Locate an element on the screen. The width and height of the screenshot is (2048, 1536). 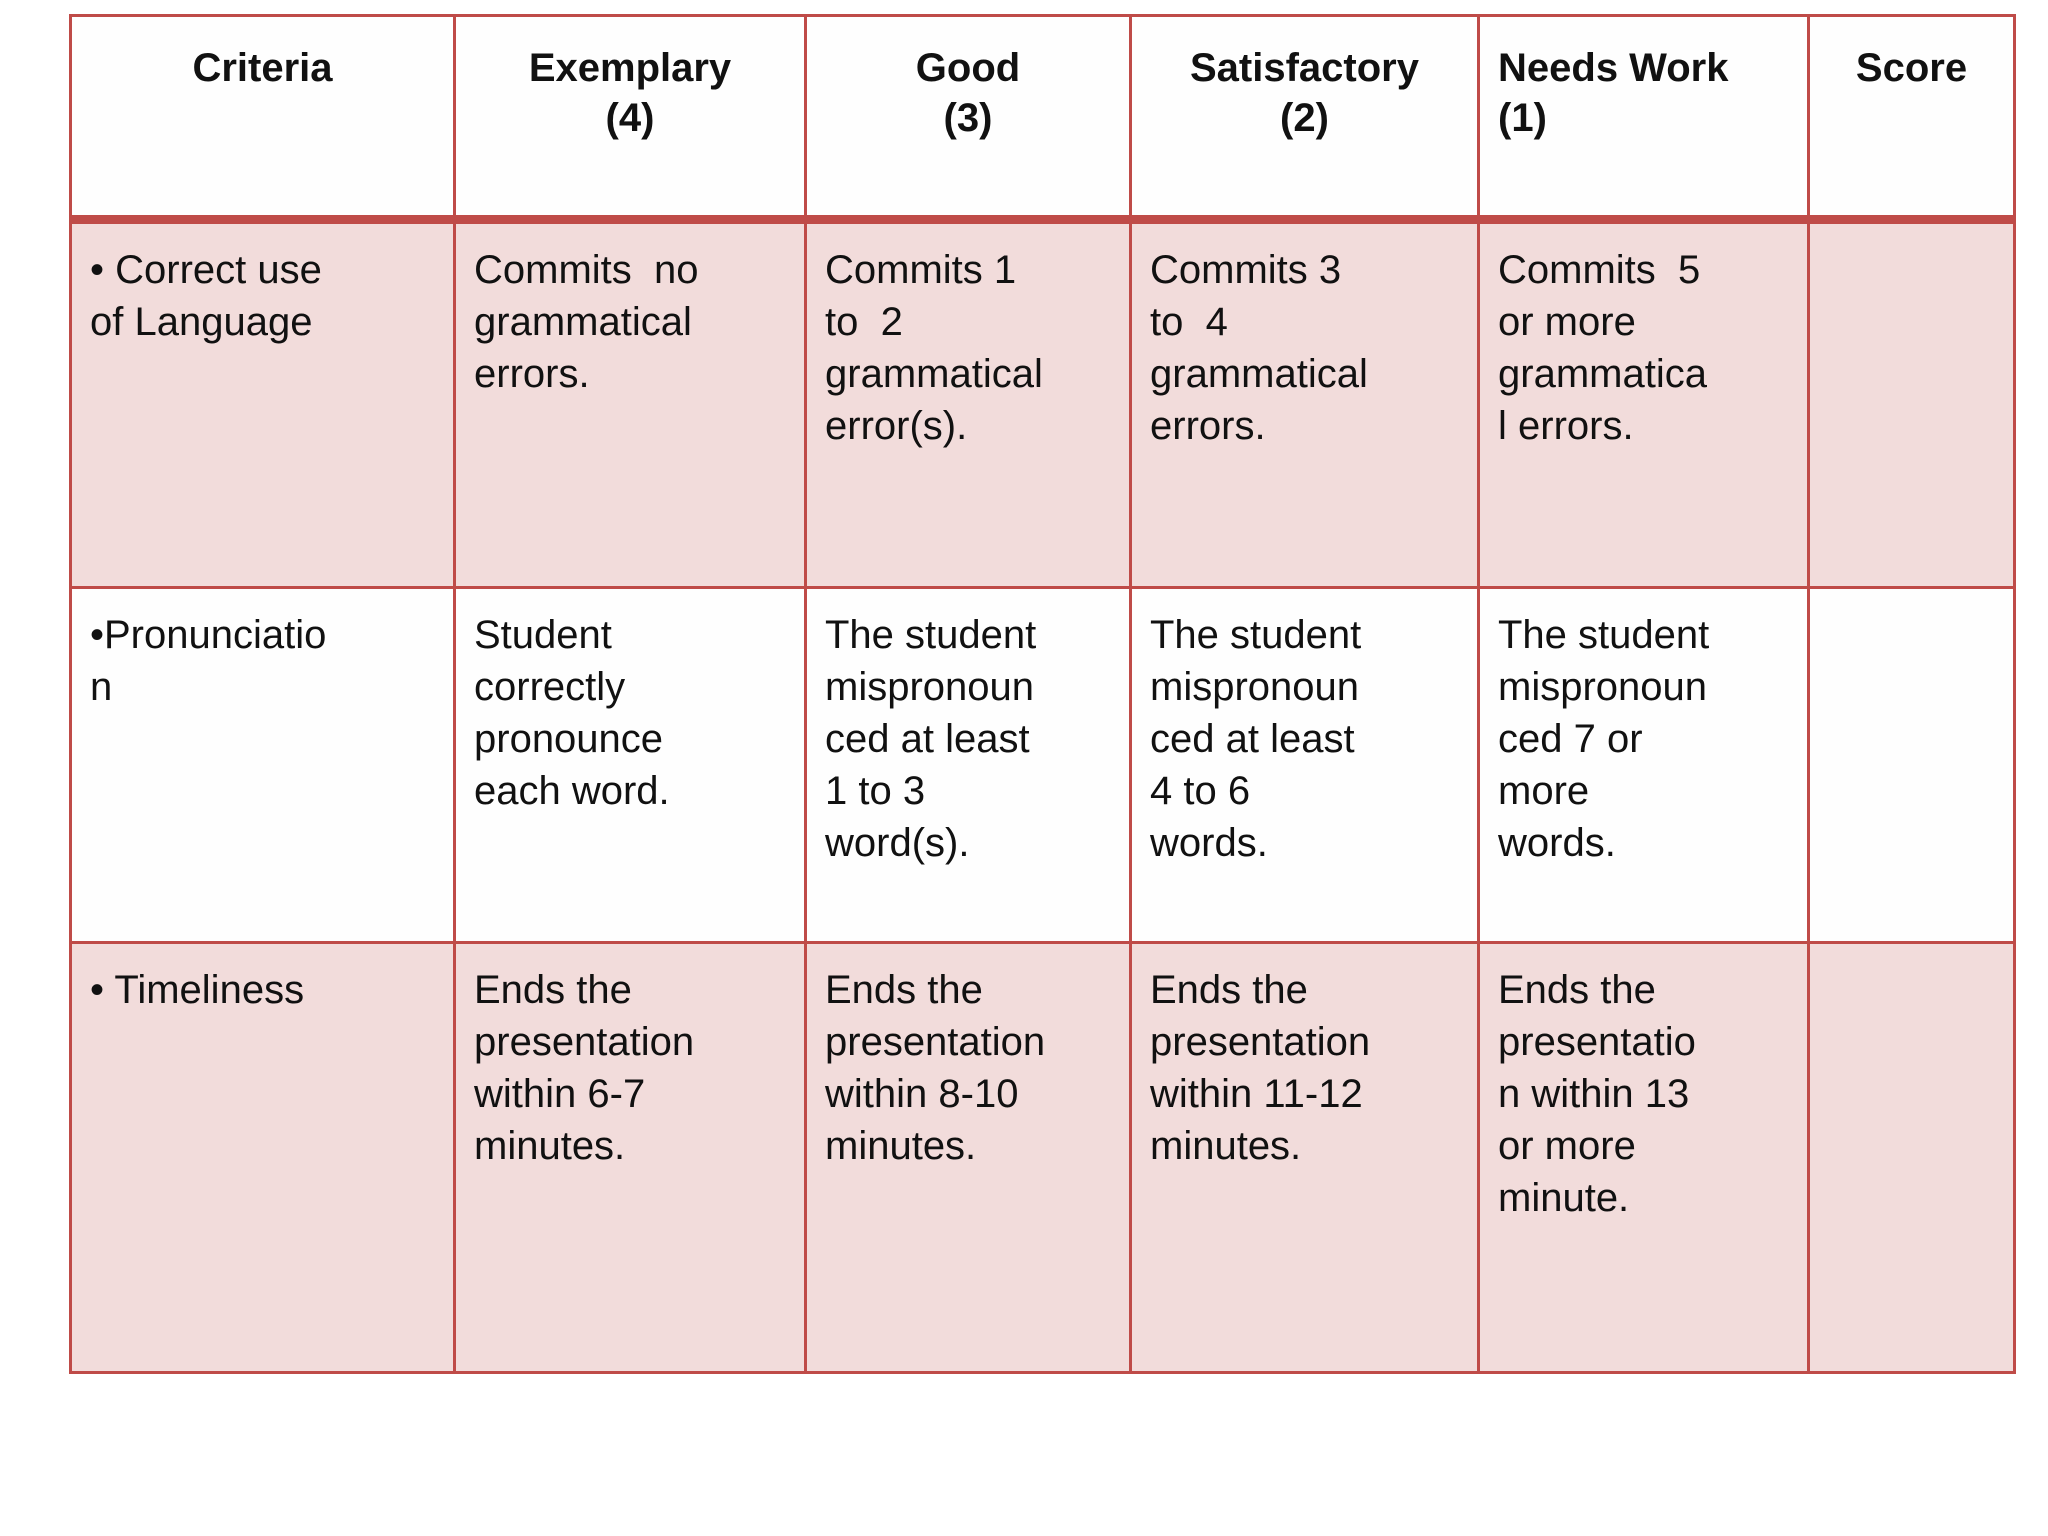
header-cell-needs-work: Needs Work (1) is located at coordinates (1643, 119).